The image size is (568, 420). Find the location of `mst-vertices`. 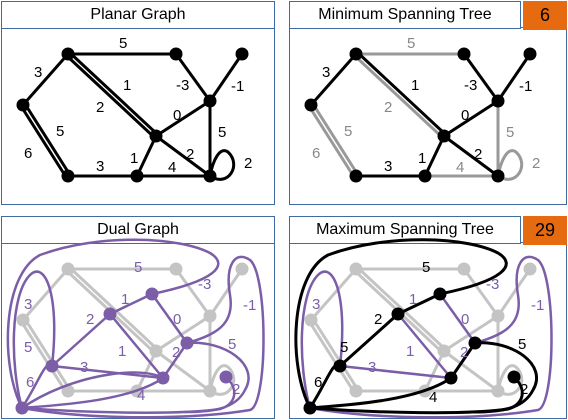

mst-vertices is located at coordinates (420, 115).